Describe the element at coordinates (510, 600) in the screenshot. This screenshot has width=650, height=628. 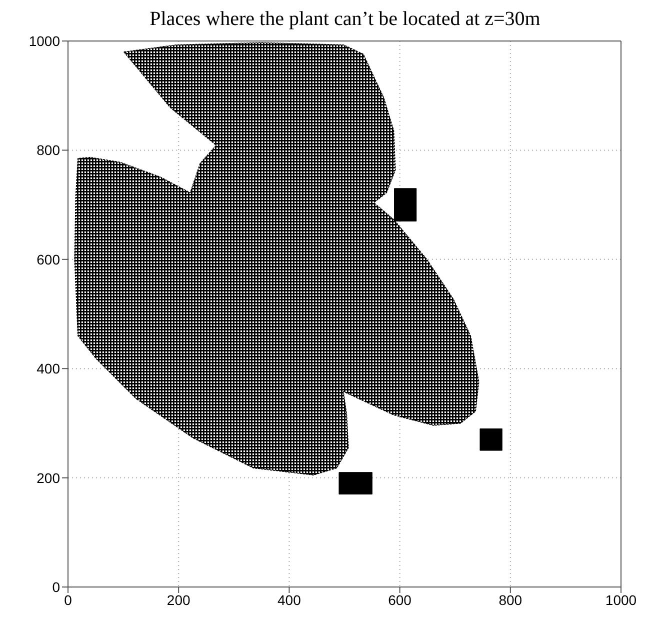
I see `x-tick-label: 800` at that location.